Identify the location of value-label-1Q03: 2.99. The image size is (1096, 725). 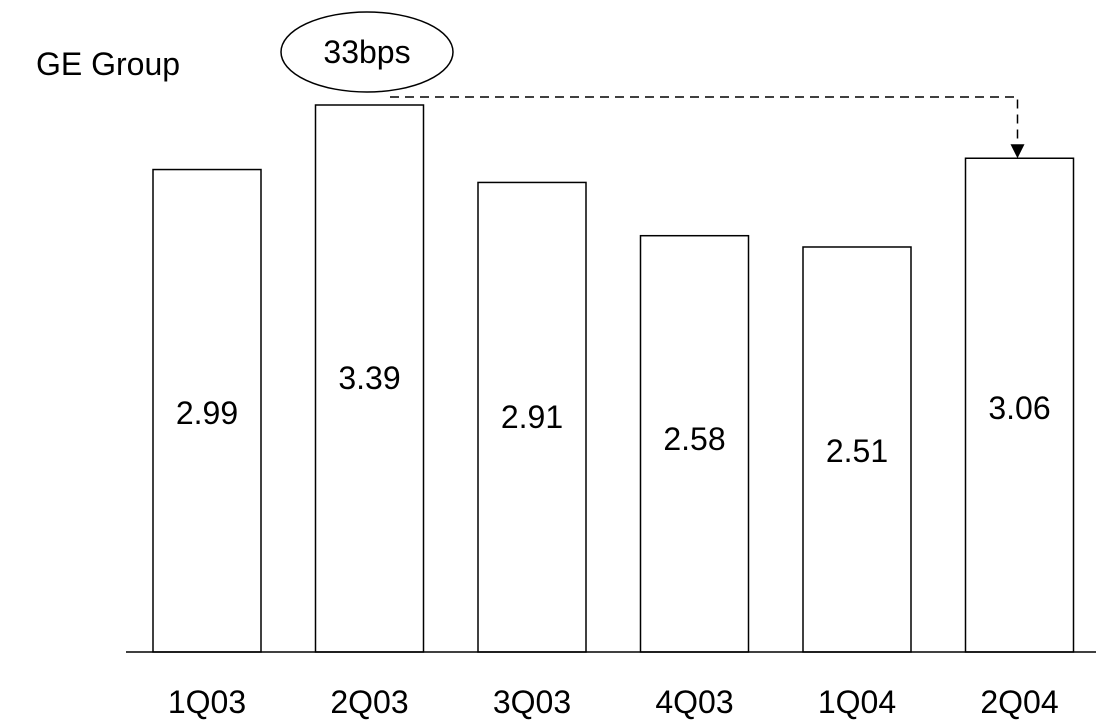
(207, 413).